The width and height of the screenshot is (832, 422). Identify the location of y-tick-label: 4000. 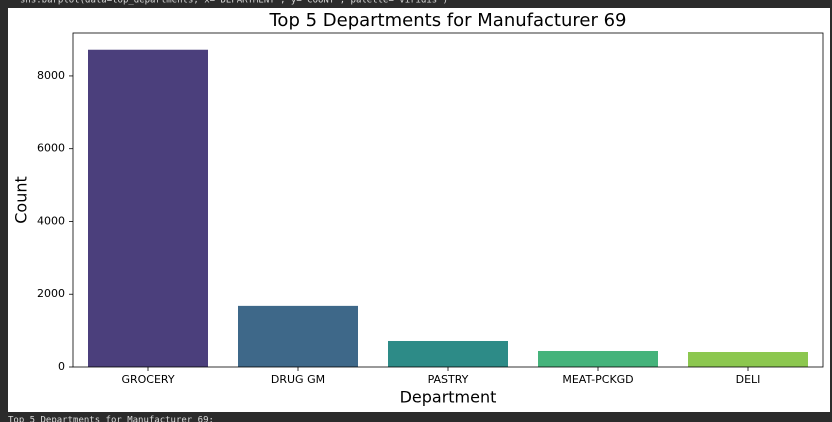
(51, 220).